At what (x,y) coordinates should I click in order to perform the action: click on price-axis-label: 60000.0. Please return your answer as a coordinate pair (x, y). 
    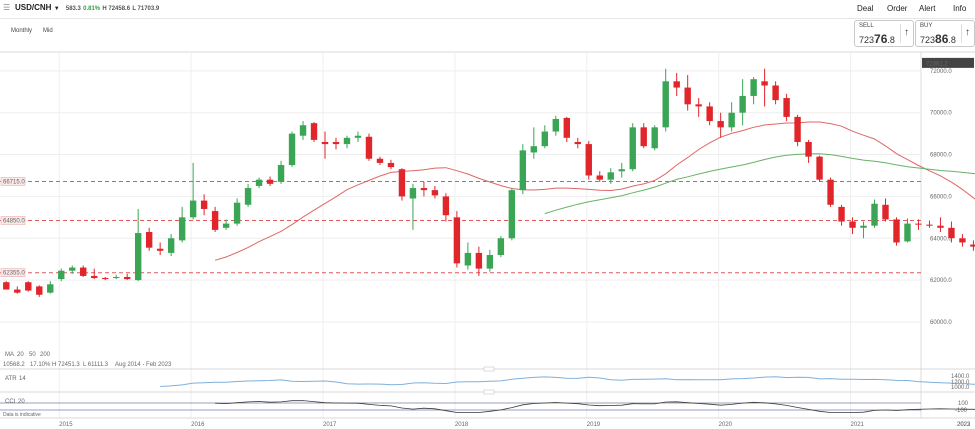
    Looking at the image, I should click on (941, 323).